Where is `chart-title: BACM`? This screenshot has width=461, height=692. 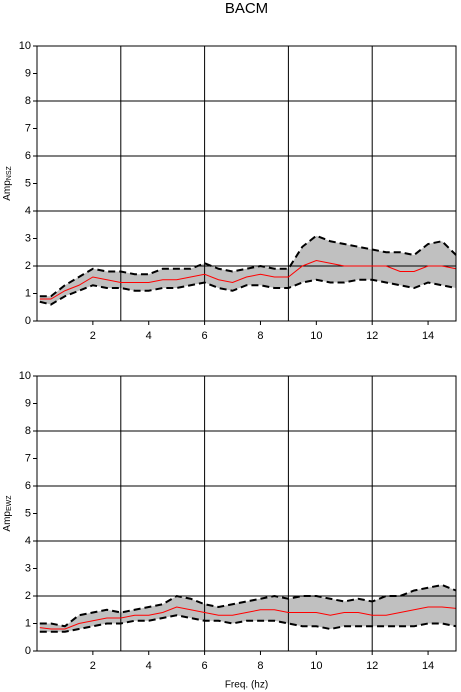 chart-title: BACM is located at coordinates (246, 8).